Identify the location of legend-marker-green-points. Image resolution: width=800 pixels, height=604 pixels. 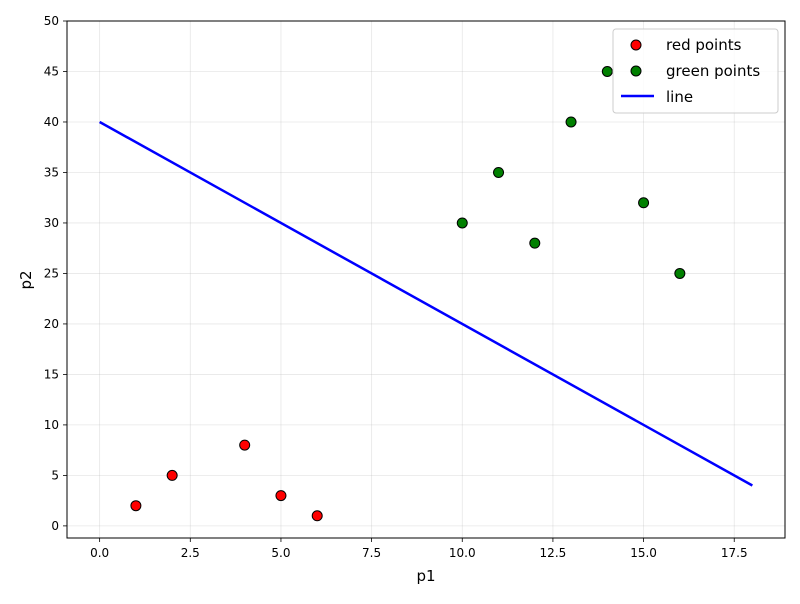
(636, 71).